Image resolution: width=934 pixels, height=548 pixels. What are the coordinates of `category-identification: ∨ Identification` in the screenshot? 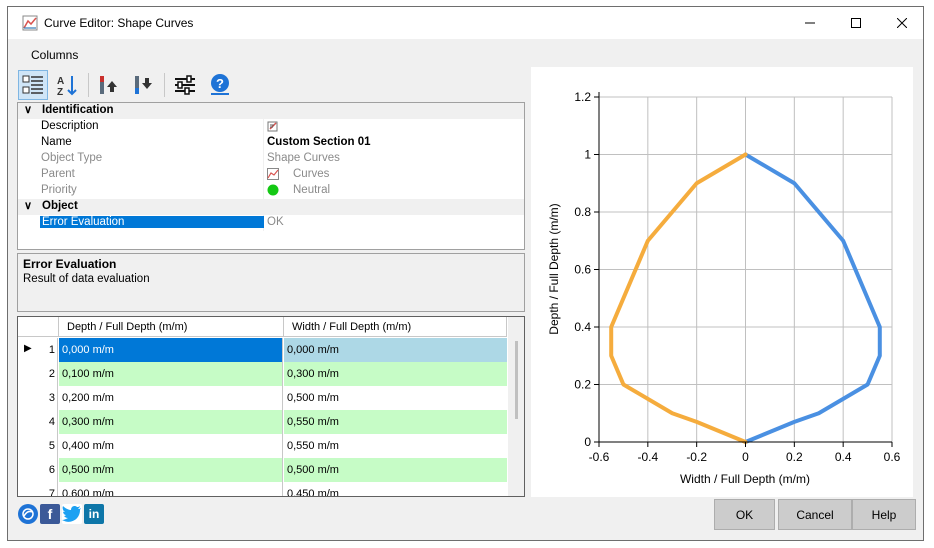 It's located at (271, 111).